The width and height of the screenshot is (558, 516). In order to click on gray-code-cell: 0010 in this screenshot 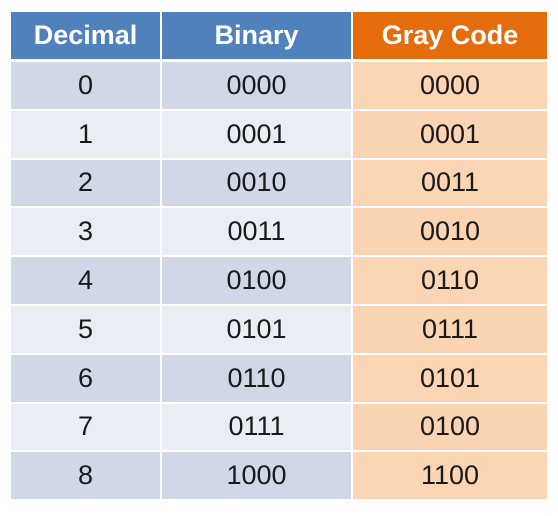, I will do `click(450, 233)`.